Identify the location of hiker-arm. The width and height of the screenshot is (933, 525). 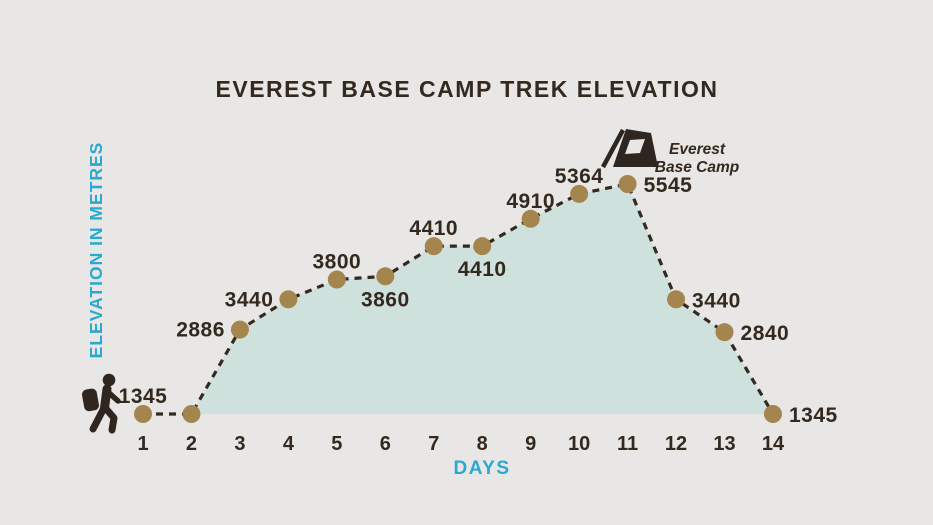
(113, 396).